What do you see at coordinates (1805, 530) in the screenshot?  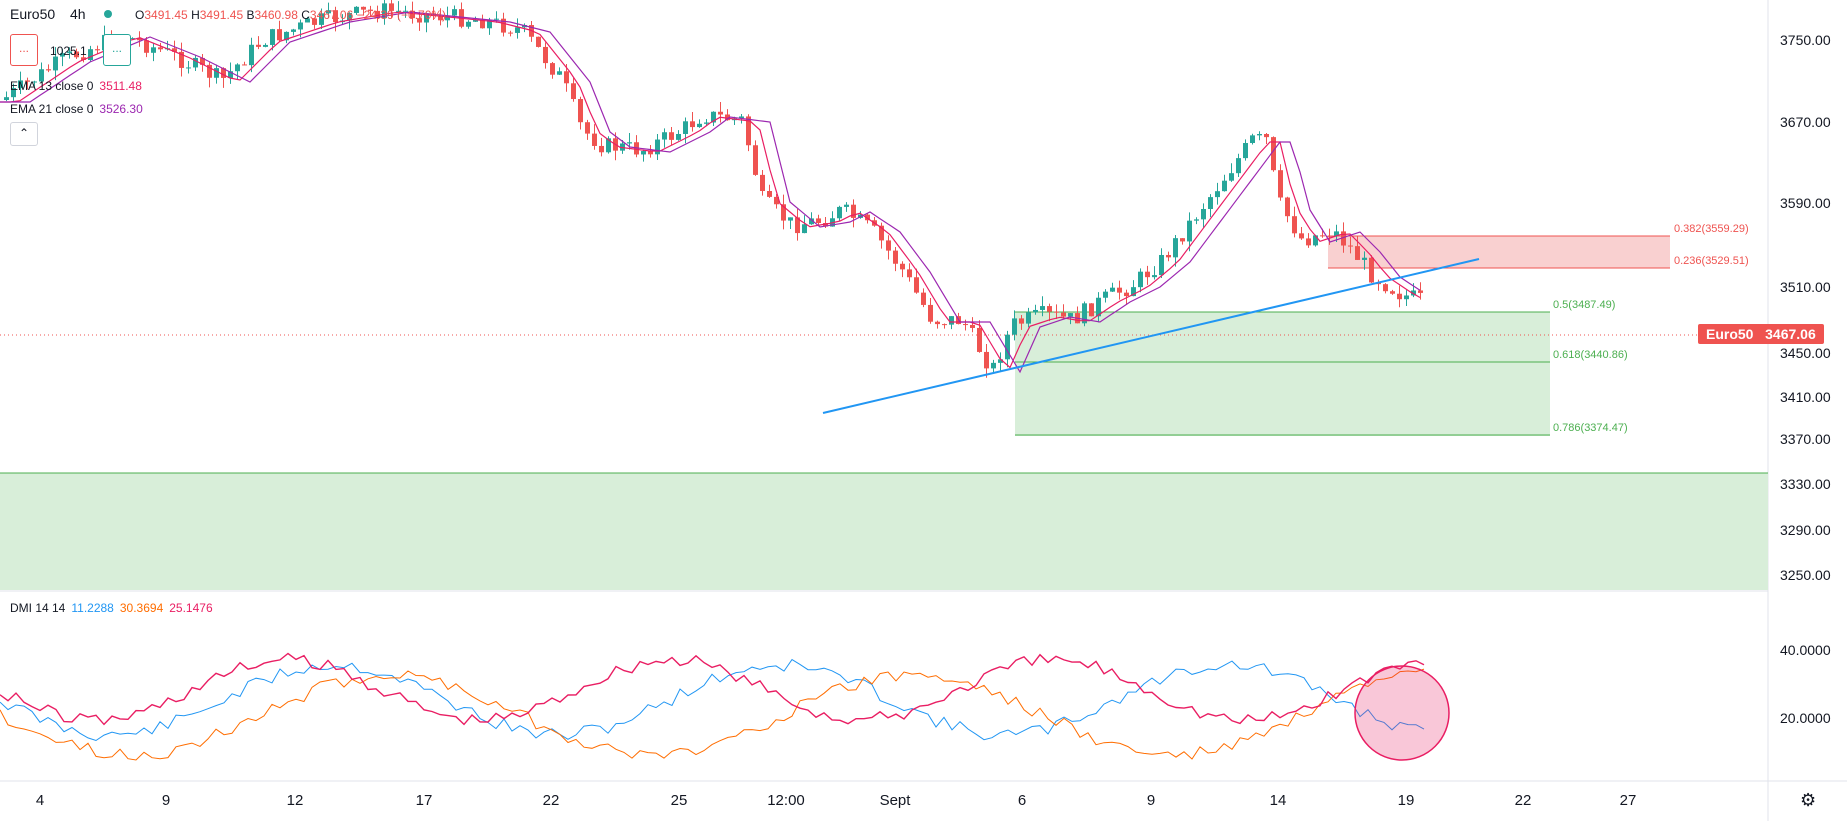 I see `price-tick: 3290.00` at bounding box center [1805, 530].